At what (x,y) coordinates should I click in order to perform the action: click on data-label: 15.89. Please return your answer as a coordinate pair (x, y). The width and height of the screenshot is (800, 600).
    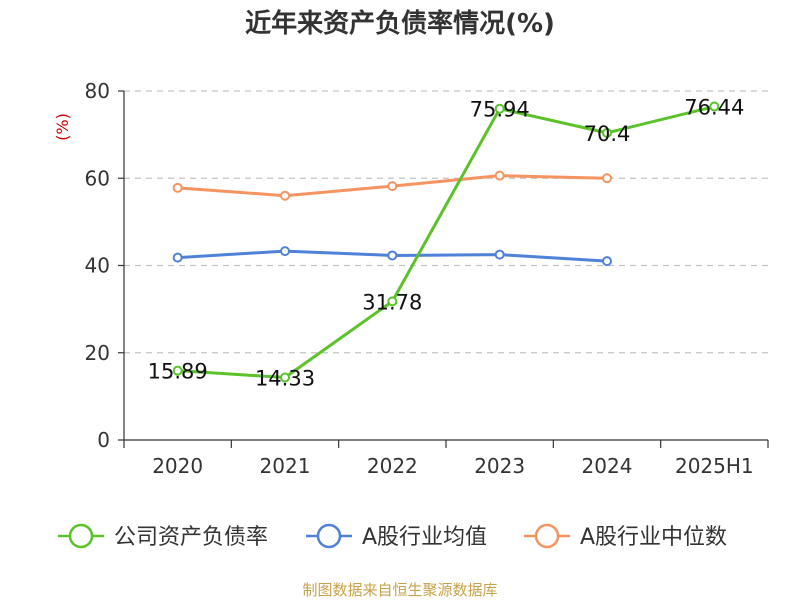
    Looking at the image, I should click on (178, 372).